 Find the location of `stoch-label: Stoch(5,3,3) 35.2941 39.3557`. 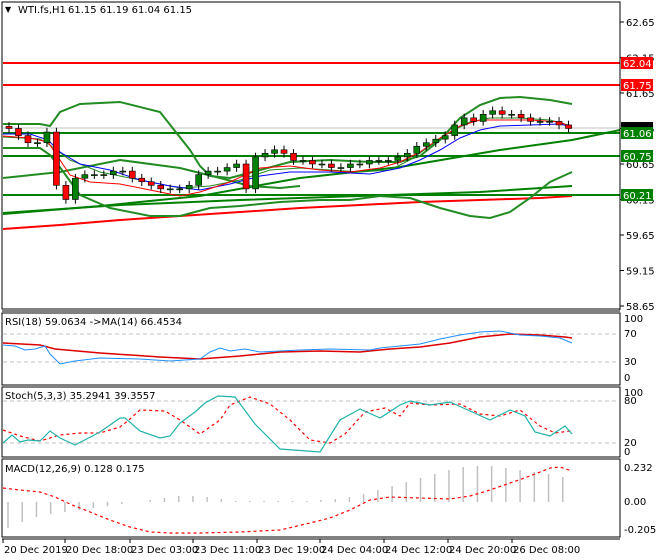

stoch-label: Stoch(5,3,3) 35.2941 39.3557 is located at coordinates (80, 396).